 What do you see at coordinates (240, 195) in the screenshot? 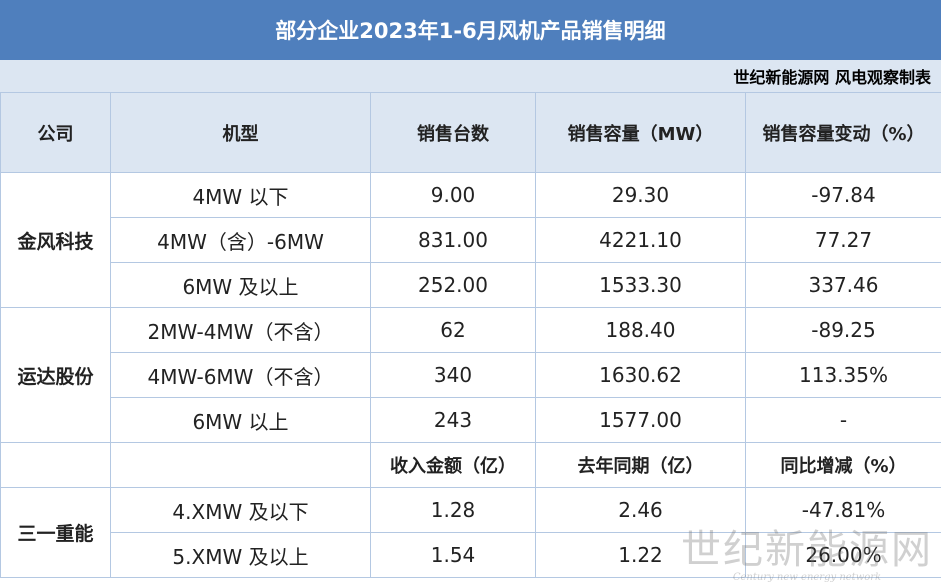
I see `data-cell: 4MW 以下` at bounding box center [240, 195].